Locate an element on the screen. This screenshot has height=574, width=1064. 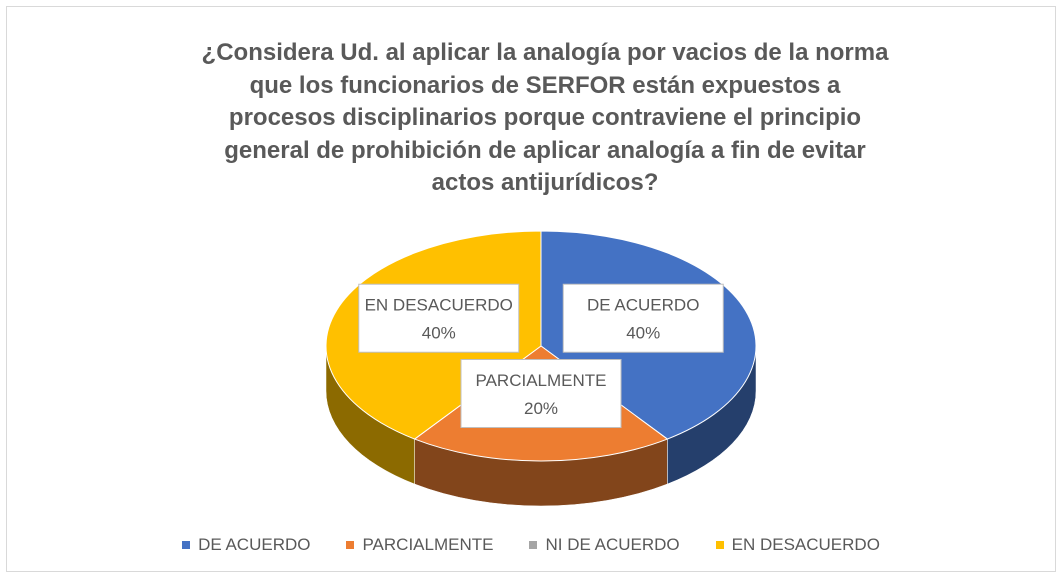
legend-item: PARCIALMENTE is located at coordinates (419, 545).